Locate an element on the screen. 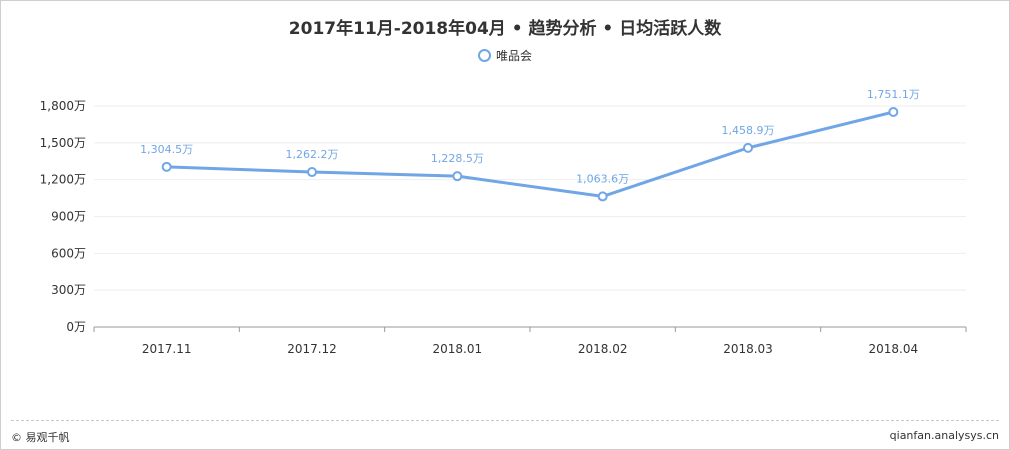 The image size is (1010, 450). legend-label: 唯品会 is located at coordinates (513, 56).